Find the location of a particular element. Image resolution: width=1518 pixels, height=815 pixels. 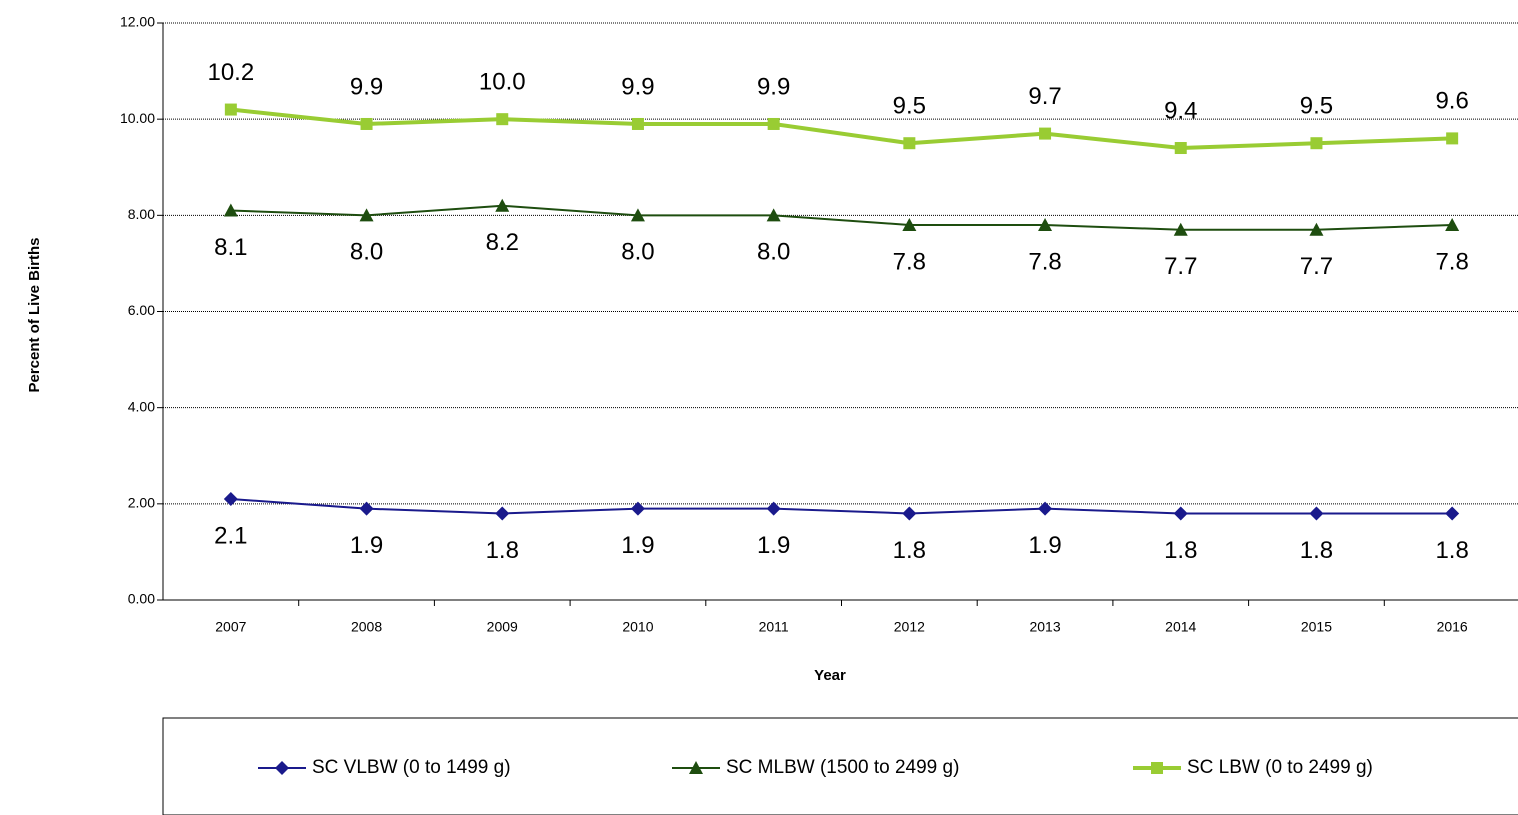

y-tick-label: 4.00 is located at coordinates (141, 406).